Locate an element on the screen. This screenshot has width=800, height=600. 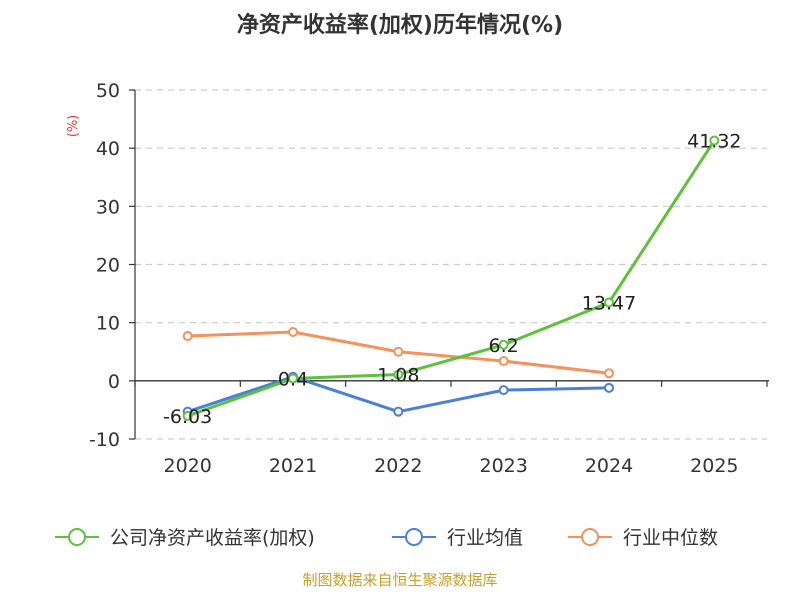
y-tick-label: 30 is located at coordinates (108, 207).